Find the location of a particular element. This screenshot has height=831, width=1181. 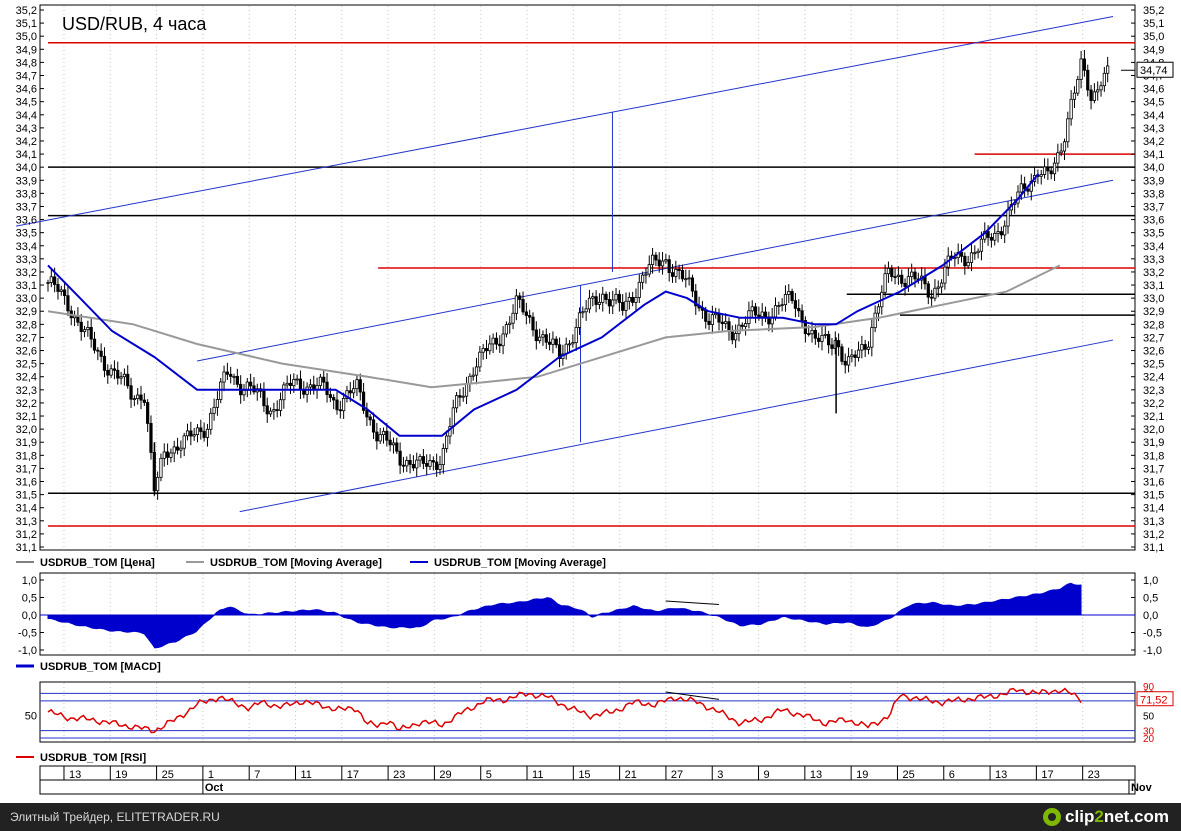

macd-legend: USDRUB_TOM [MACD] is located at coordinates (88, 667).